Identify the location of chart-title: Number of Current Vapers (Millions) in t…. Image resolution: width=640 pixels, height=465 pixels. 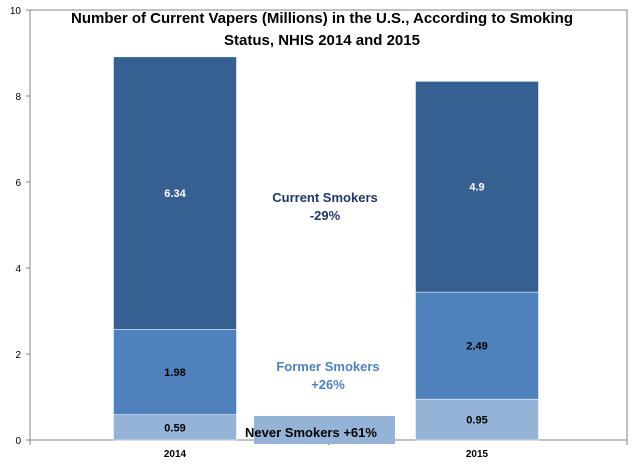
(322, 29).